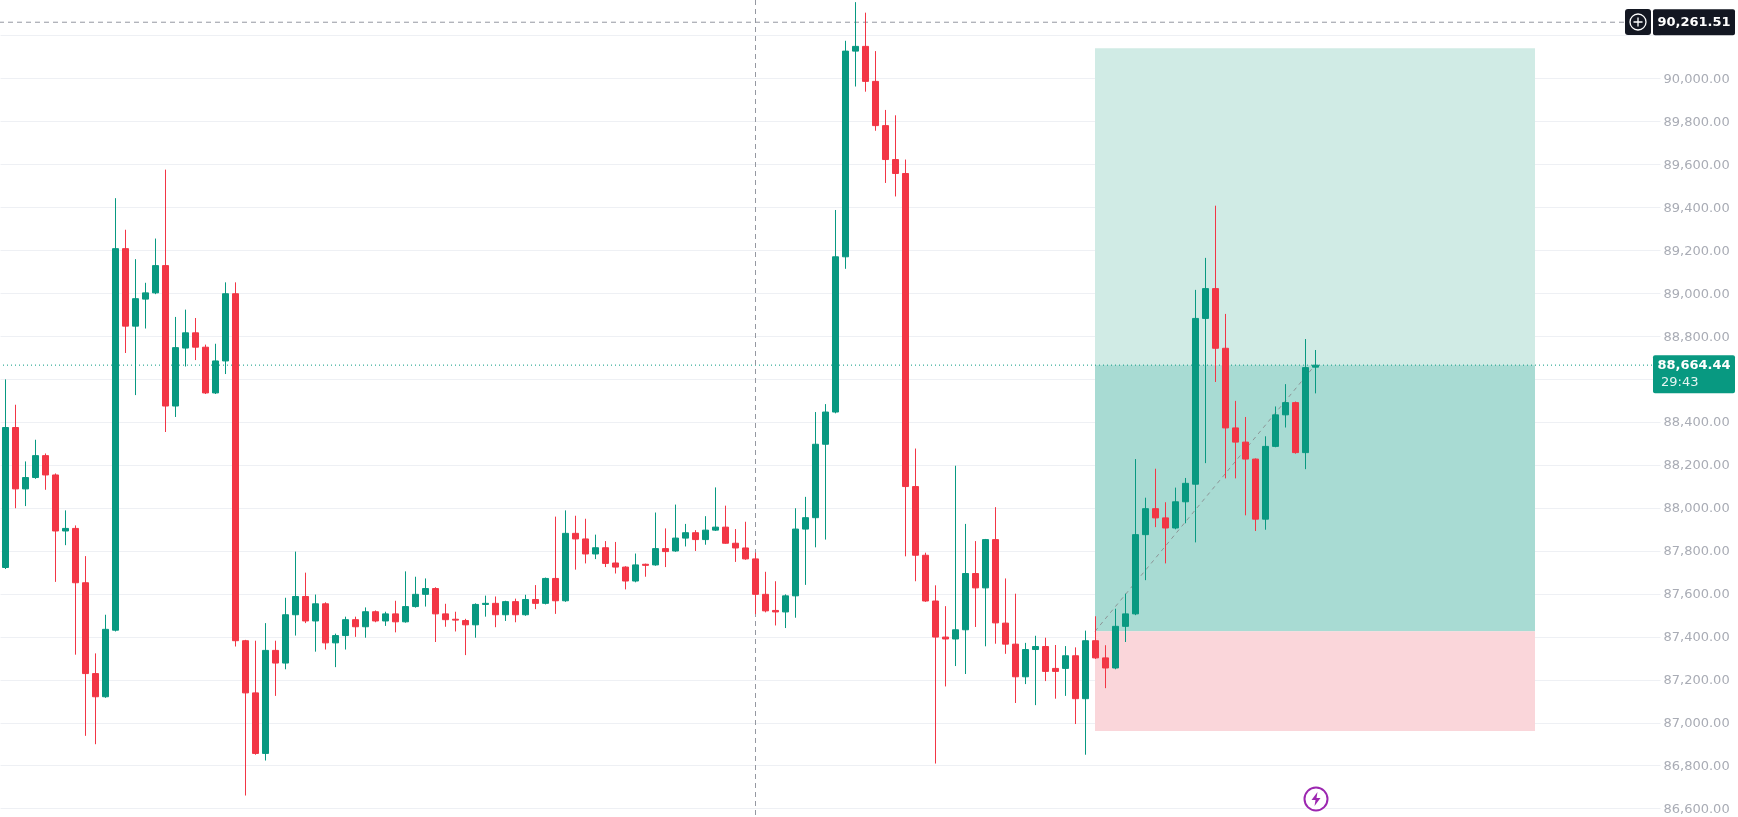 This screenshot has height=817, width=1738. Describe the element at coordinates (1696, 336) in the screenshot. I see `y-tick-label: 88,800.00` at that location.